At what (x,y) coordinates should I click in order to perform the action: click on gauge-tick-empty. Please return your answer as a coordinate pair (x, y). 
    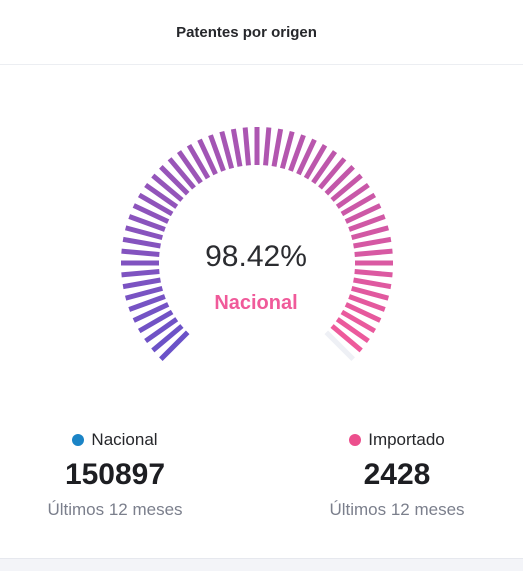
    Looking at the image, I should click on (339, 345).